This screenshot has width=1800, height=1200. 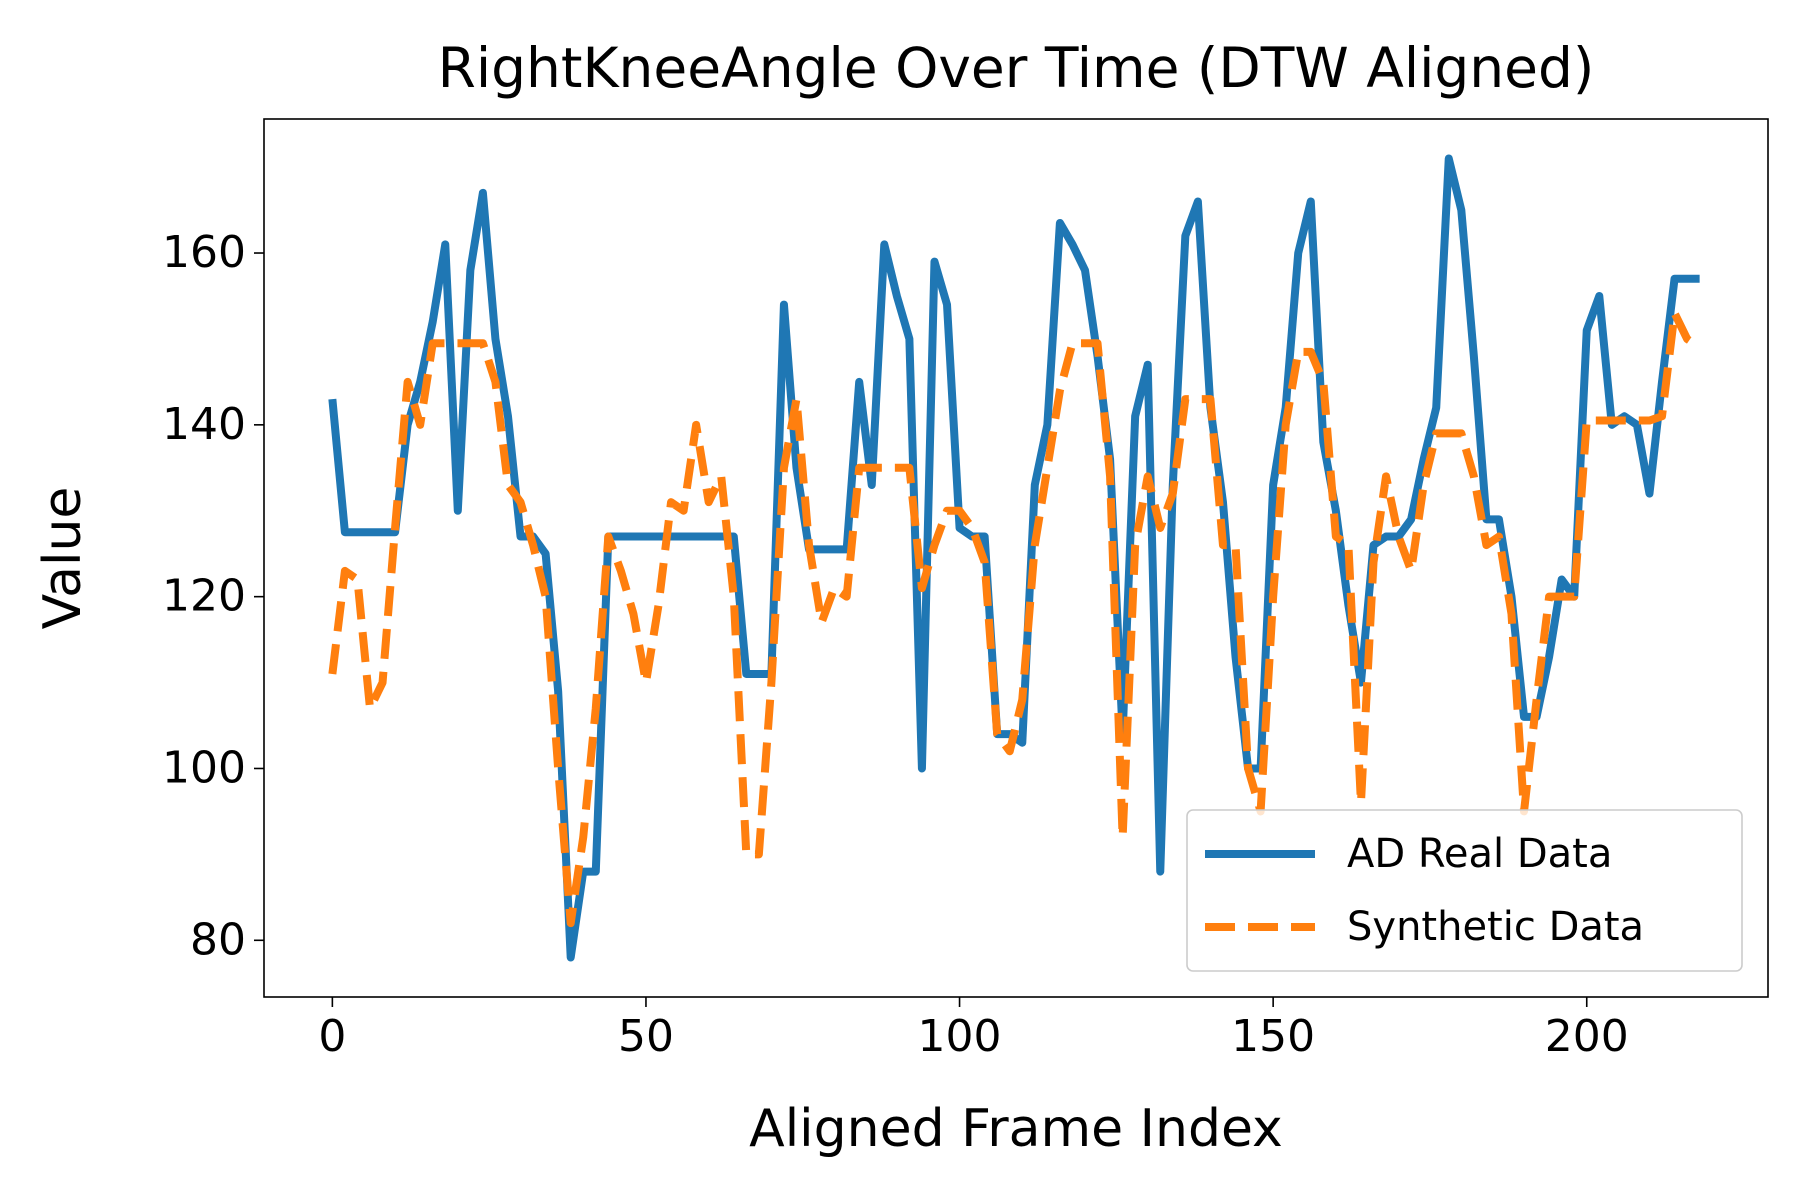 What do you see at coordinates (1587, 1036) in the screenshot?
I see `x-tick-label: 200` at bounding box center [1587, 1036].